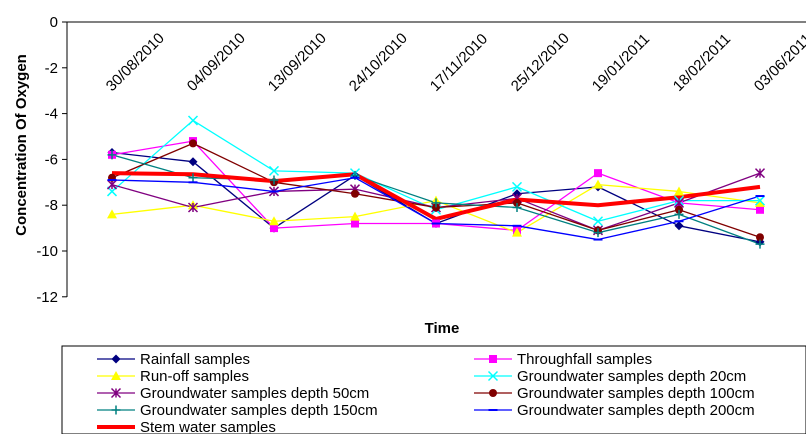 The image size is (806, 434). What do you see at coordinates (631, 376) in the screenshot?
I see `legend-label: Groundwater samples depth 20cm` at bounding box center [631, 376].